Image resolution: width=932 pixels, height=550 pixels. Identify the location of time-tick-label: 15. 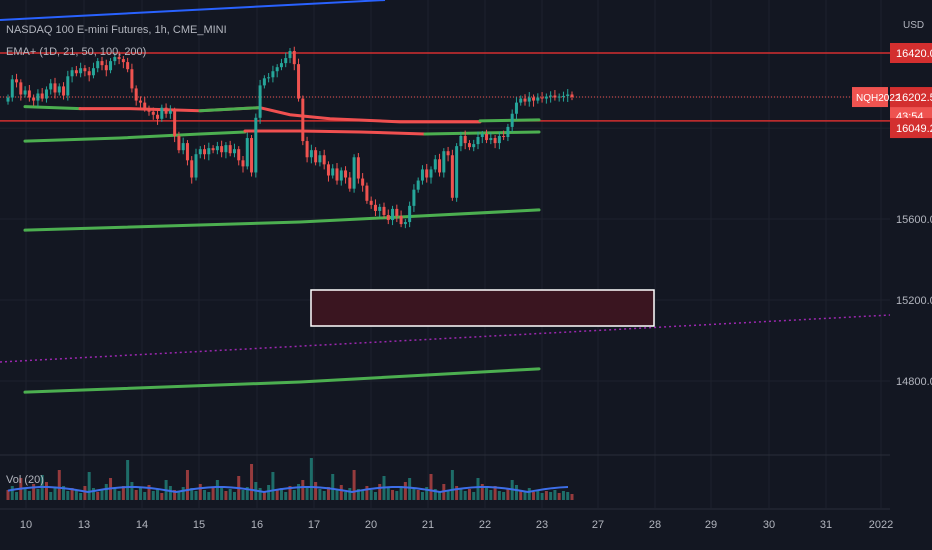
(199, 525).